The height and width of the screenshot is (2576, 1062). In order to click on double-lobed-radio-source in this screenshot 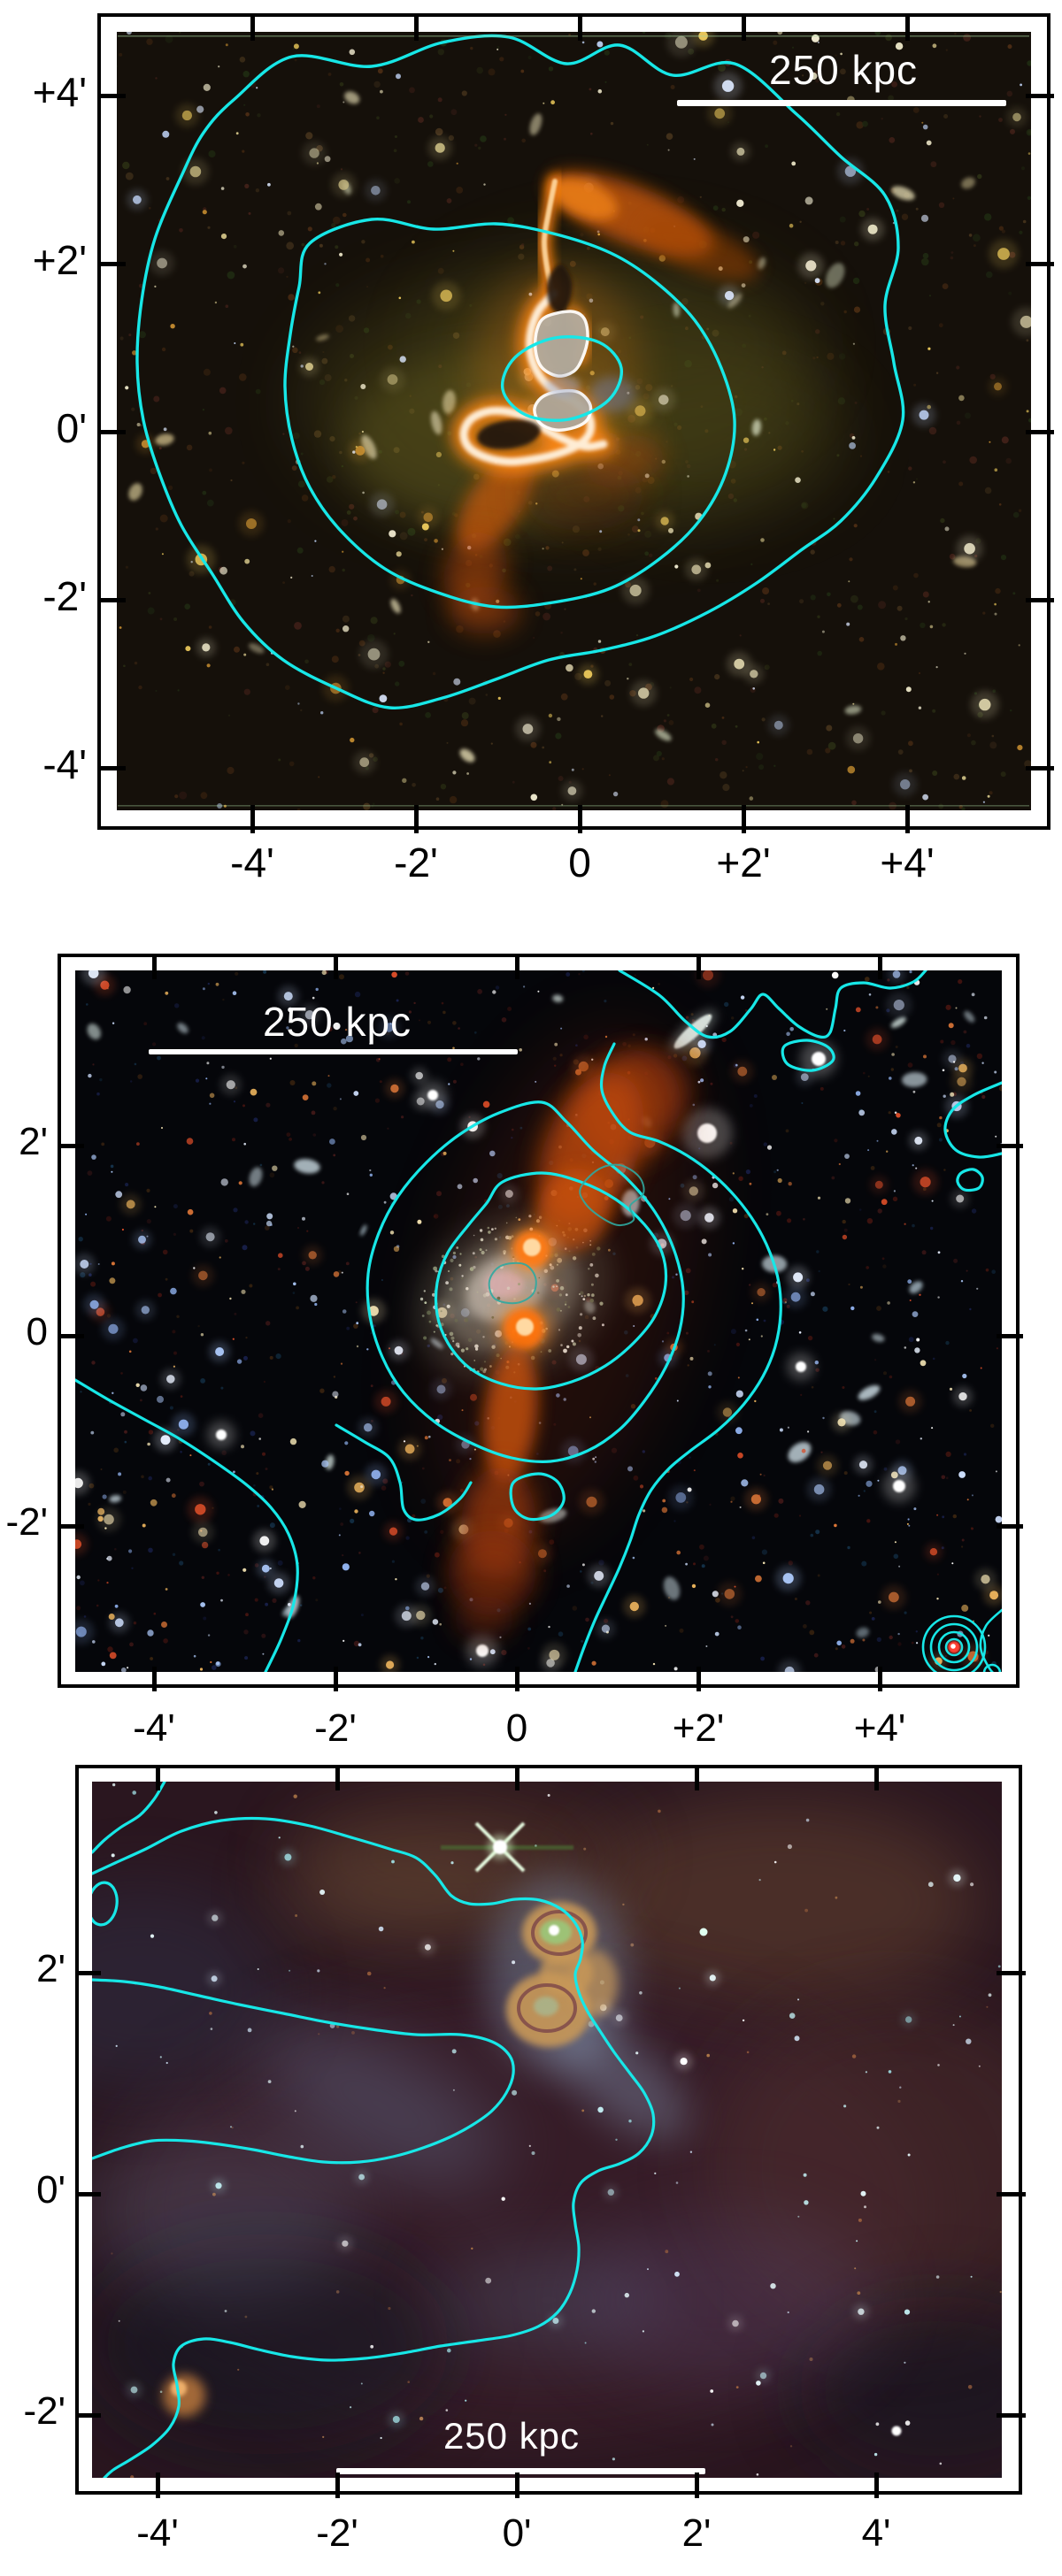, I will do `click(557, 1974)`.